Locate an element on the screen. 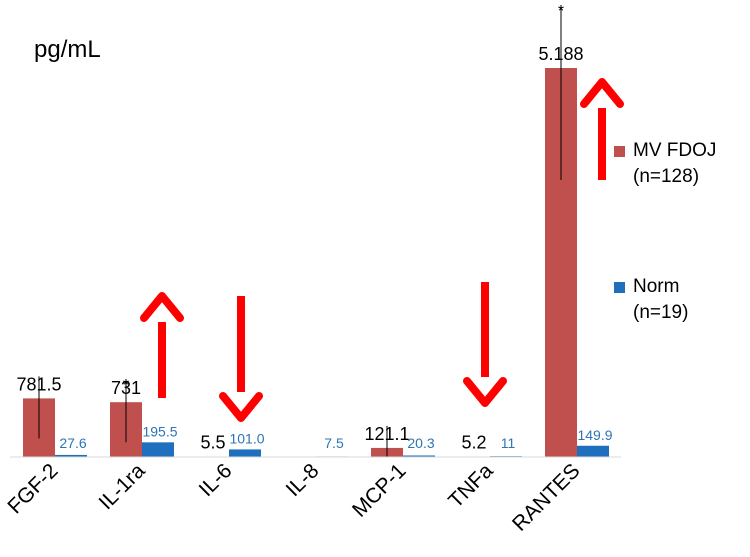 The image size is (750, 557). data-label-mcp-1-norm: 20.3 is located at coordinates (420, 443).